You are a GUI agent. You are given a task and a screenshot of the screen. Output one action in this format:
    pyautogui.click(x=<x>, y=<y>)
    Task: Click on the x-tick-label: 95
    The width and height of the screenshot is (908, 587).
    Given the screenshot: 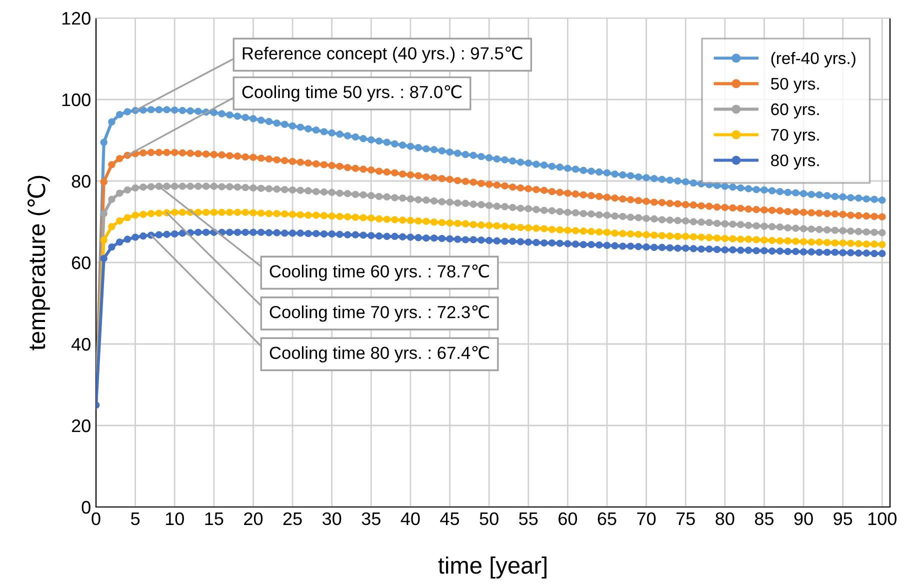 What is the action you would take?
    pyautogui.click(x=843, y=519)
    